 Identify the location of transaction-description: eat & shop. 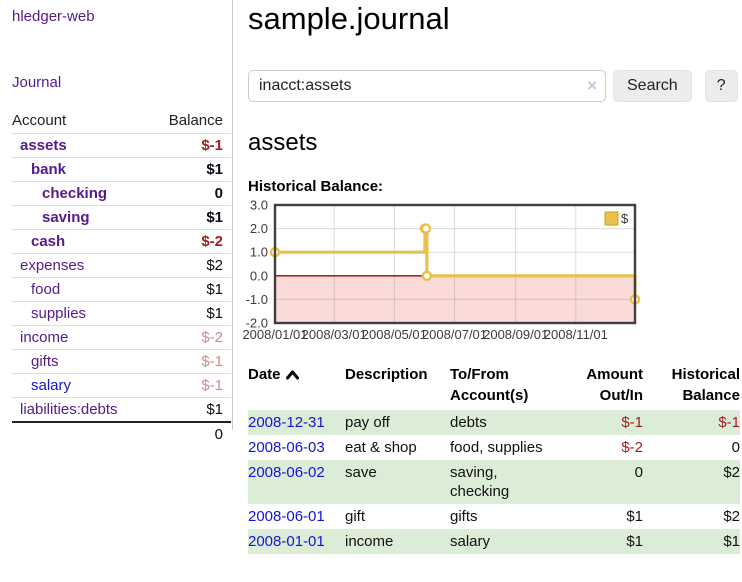
(381, 447).